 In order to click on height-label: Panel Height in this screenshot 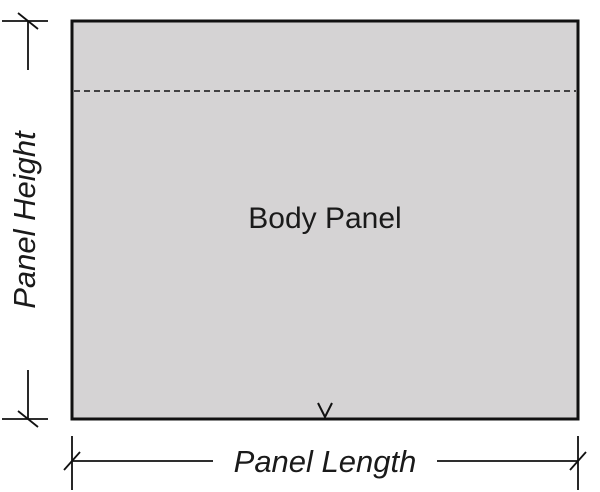, I will do `click(24, 219)`.